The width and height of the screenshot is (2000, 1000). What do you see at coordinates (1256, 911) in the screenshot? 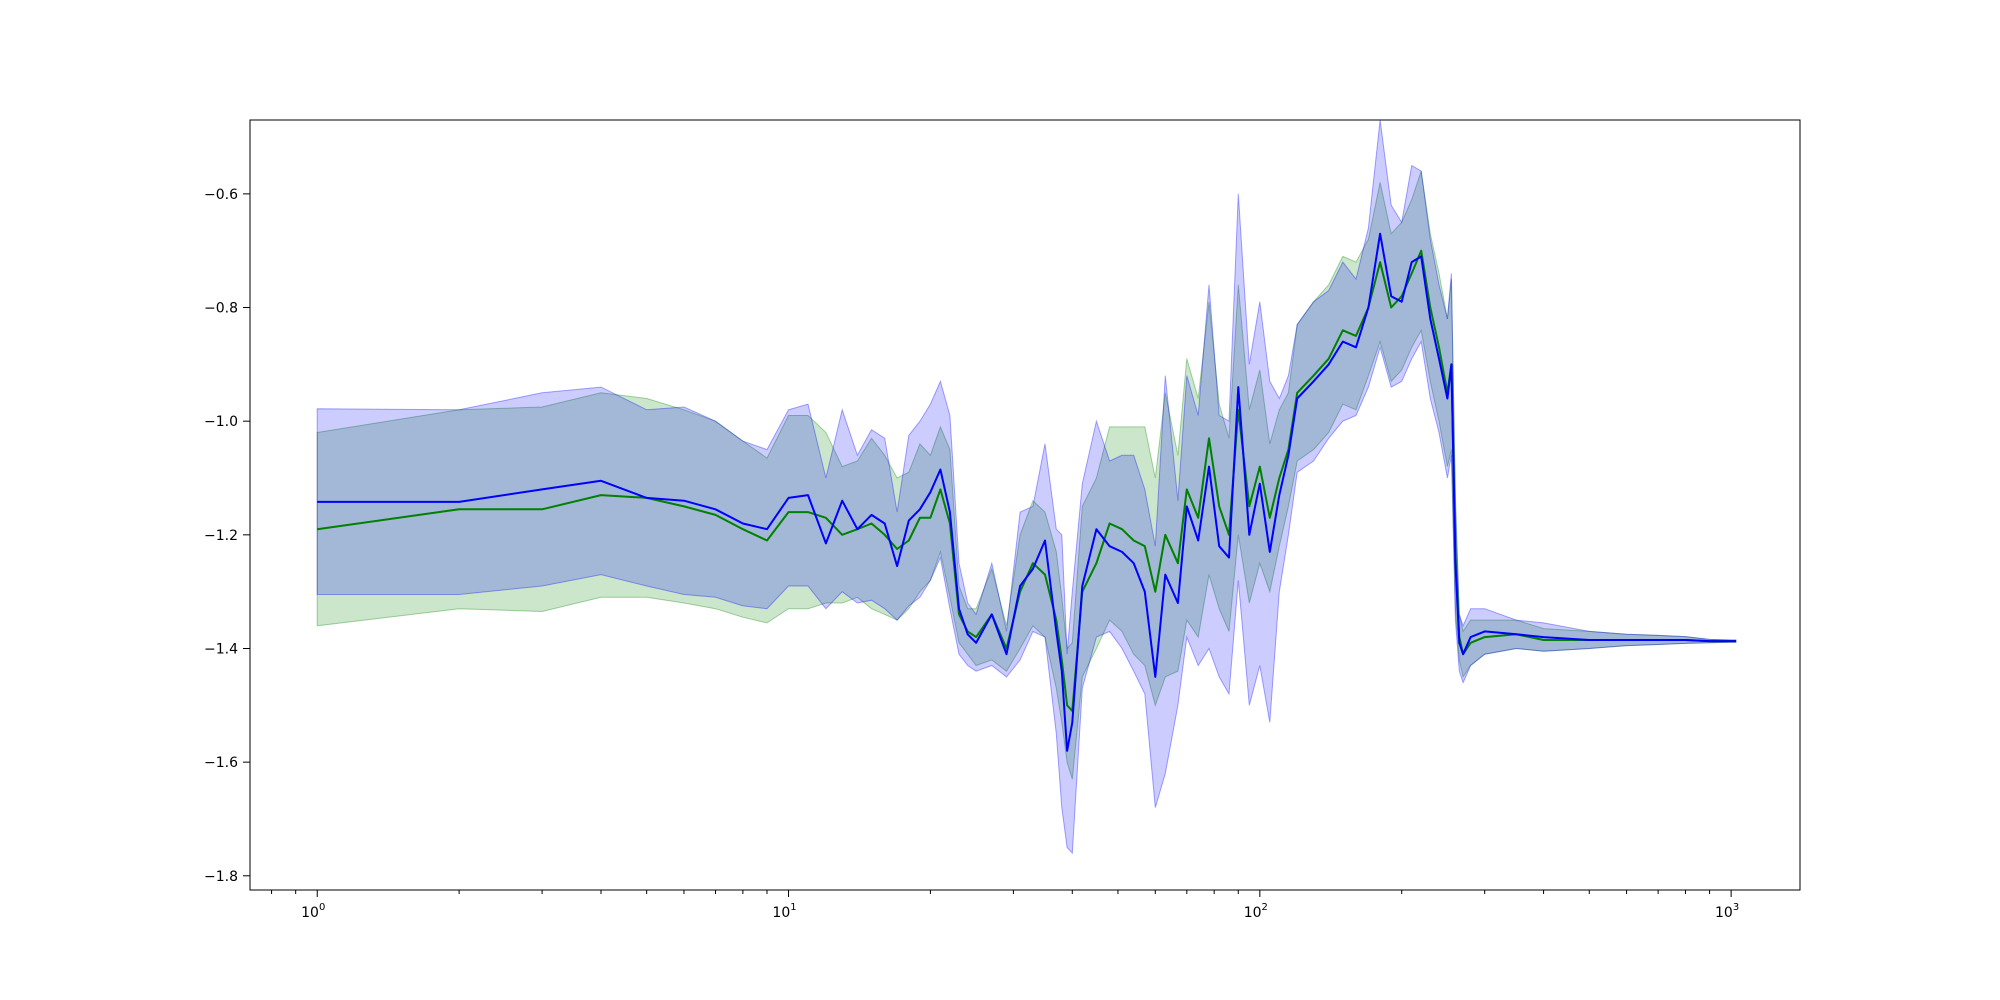
I see `x-tick-label-2: 10²` at bounding box center [1256, 911].